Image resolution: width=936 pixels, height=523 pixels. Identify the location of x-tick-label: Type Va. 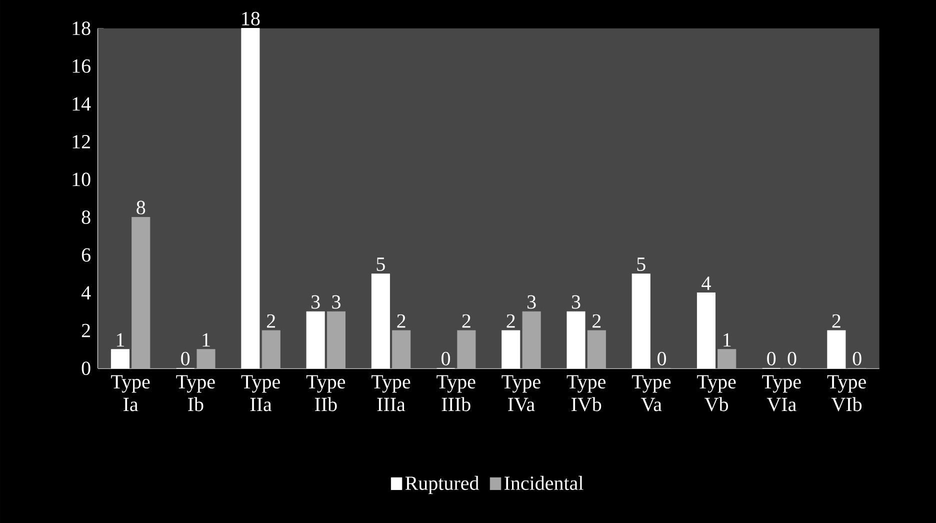
(651, 393).